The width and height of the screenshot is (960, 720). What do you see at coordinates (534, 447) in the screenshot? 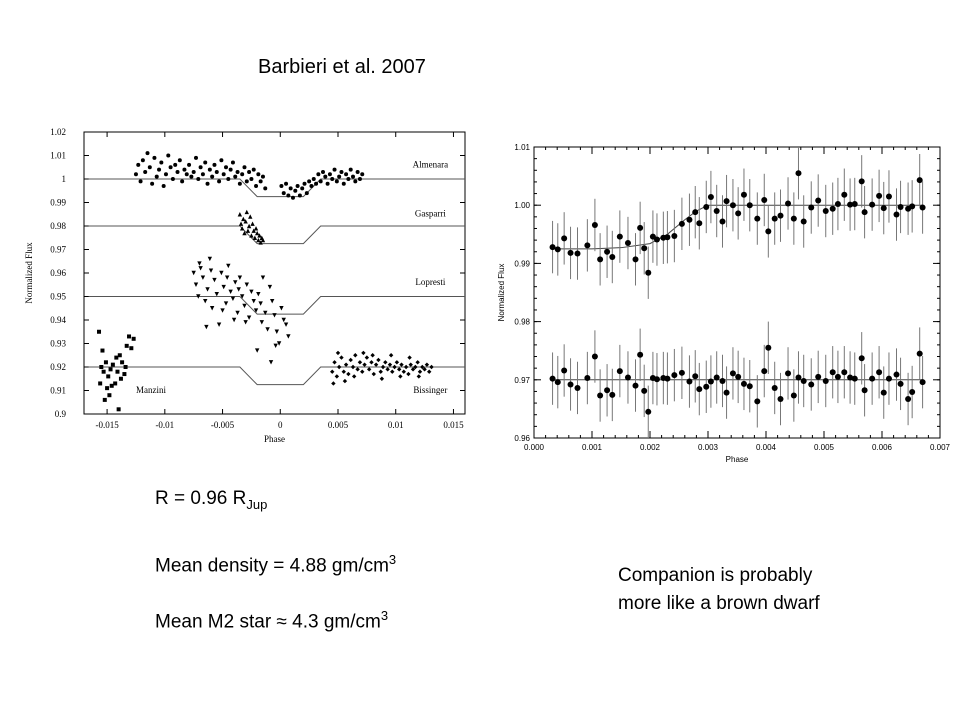
I see `x-tick-label: 0.000` at bounding box center [534, 447].